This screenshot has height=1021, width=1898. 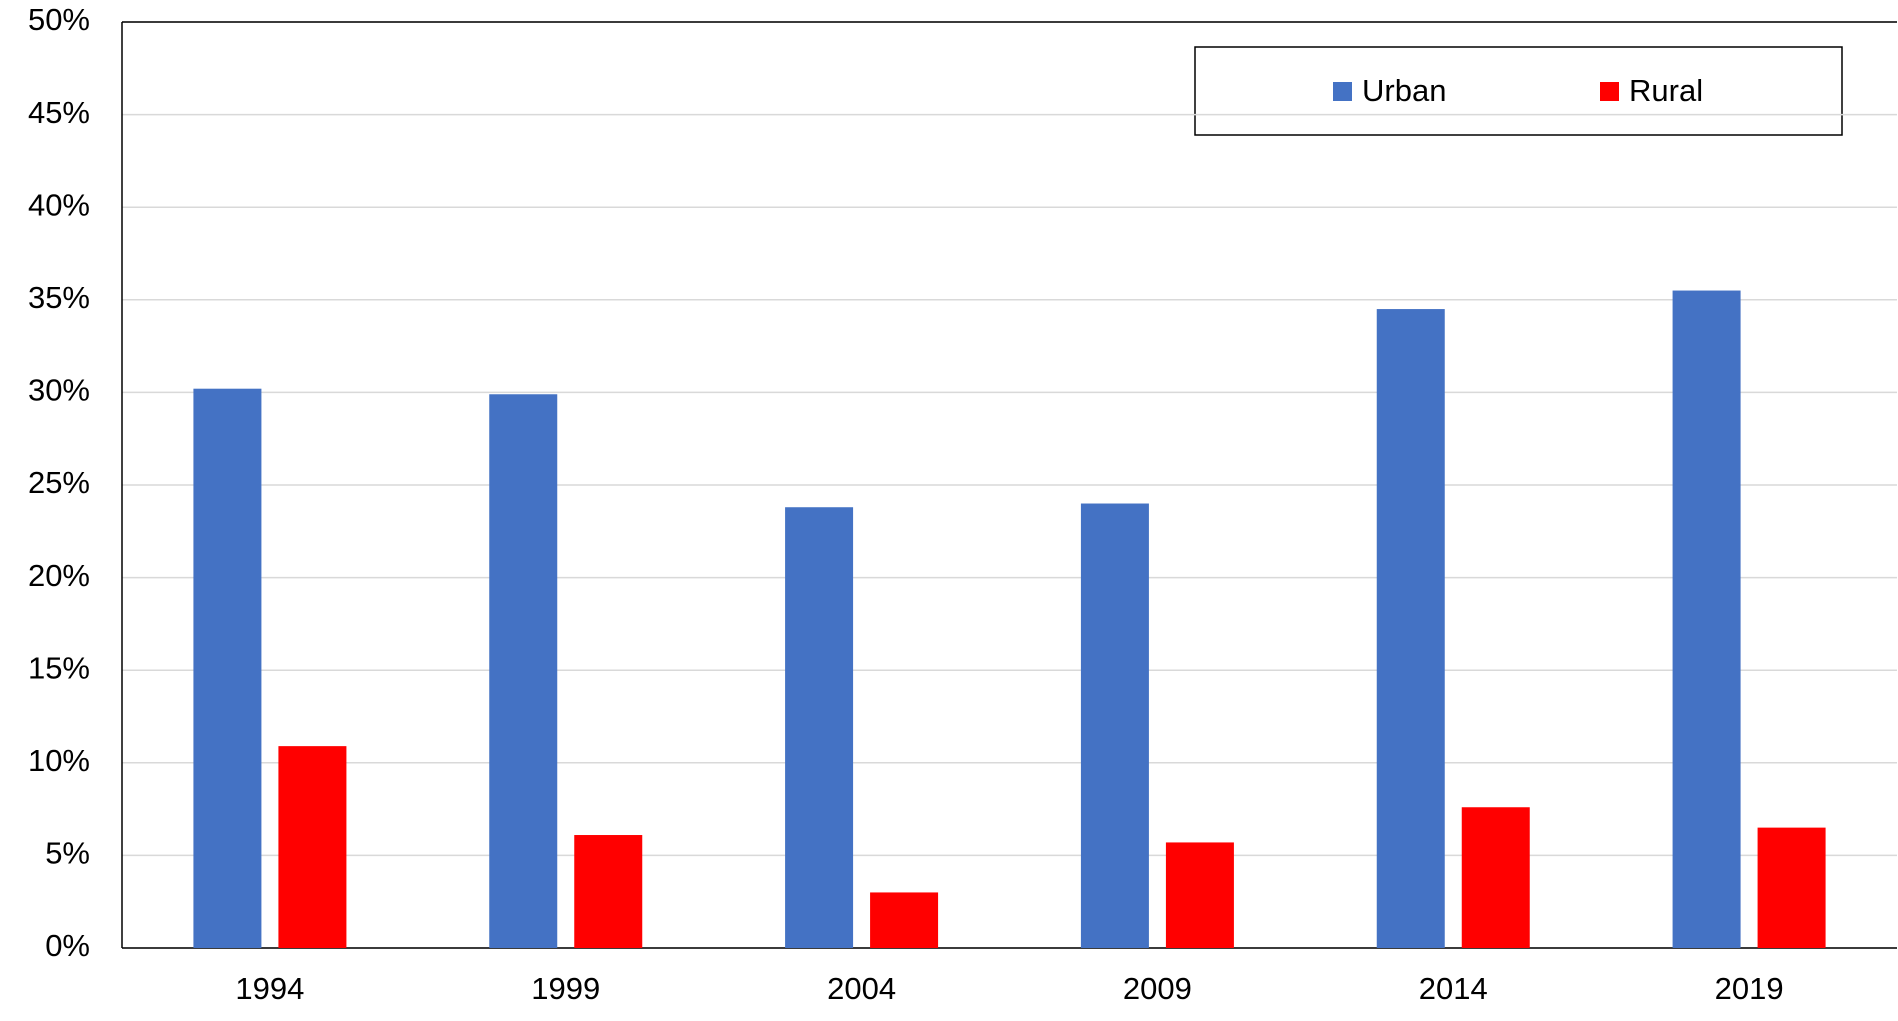 I want to click on legend-label: Rural, so click(x=1666, y=90).